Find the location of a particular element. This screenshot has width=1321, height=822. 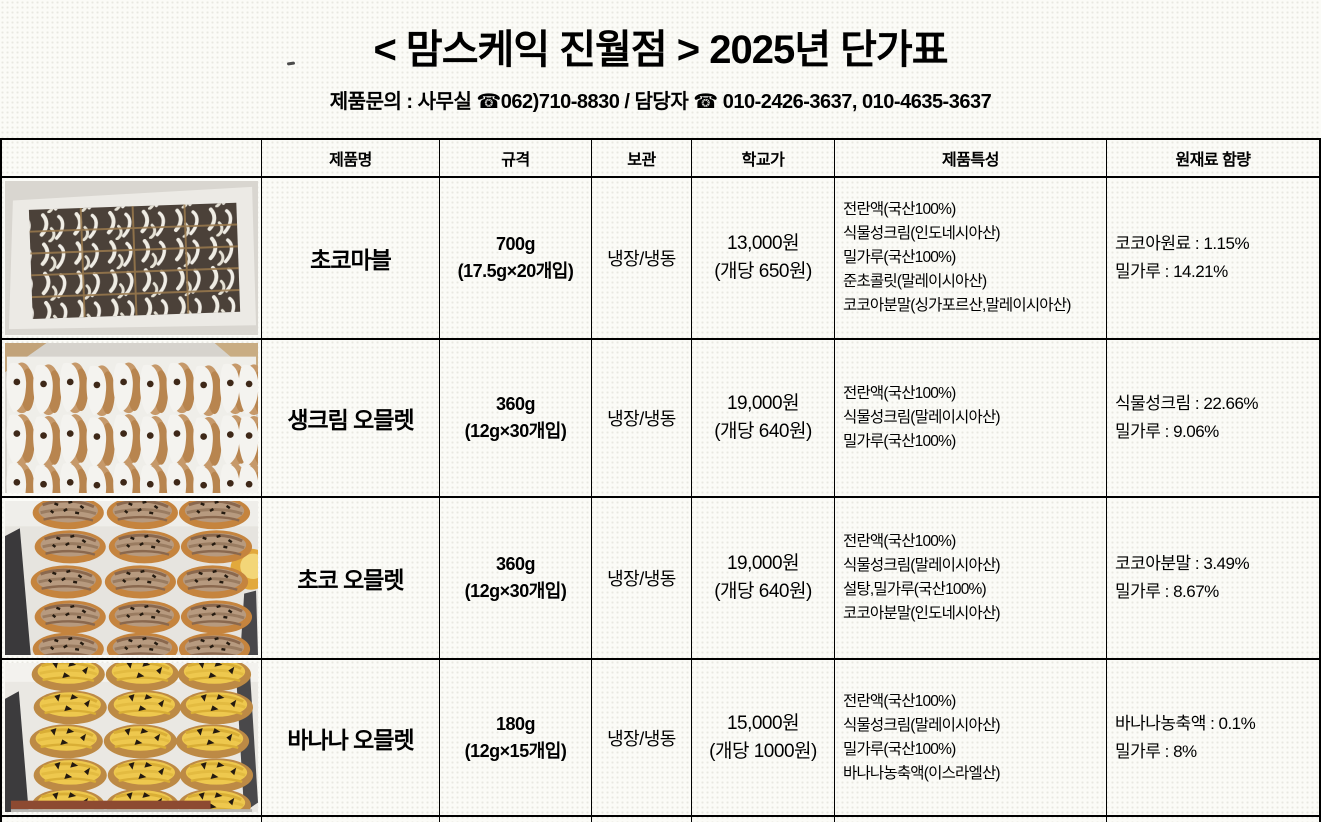

ingredient-line: 밀가루 : 9.06% is located at coordinates (1167, 431).